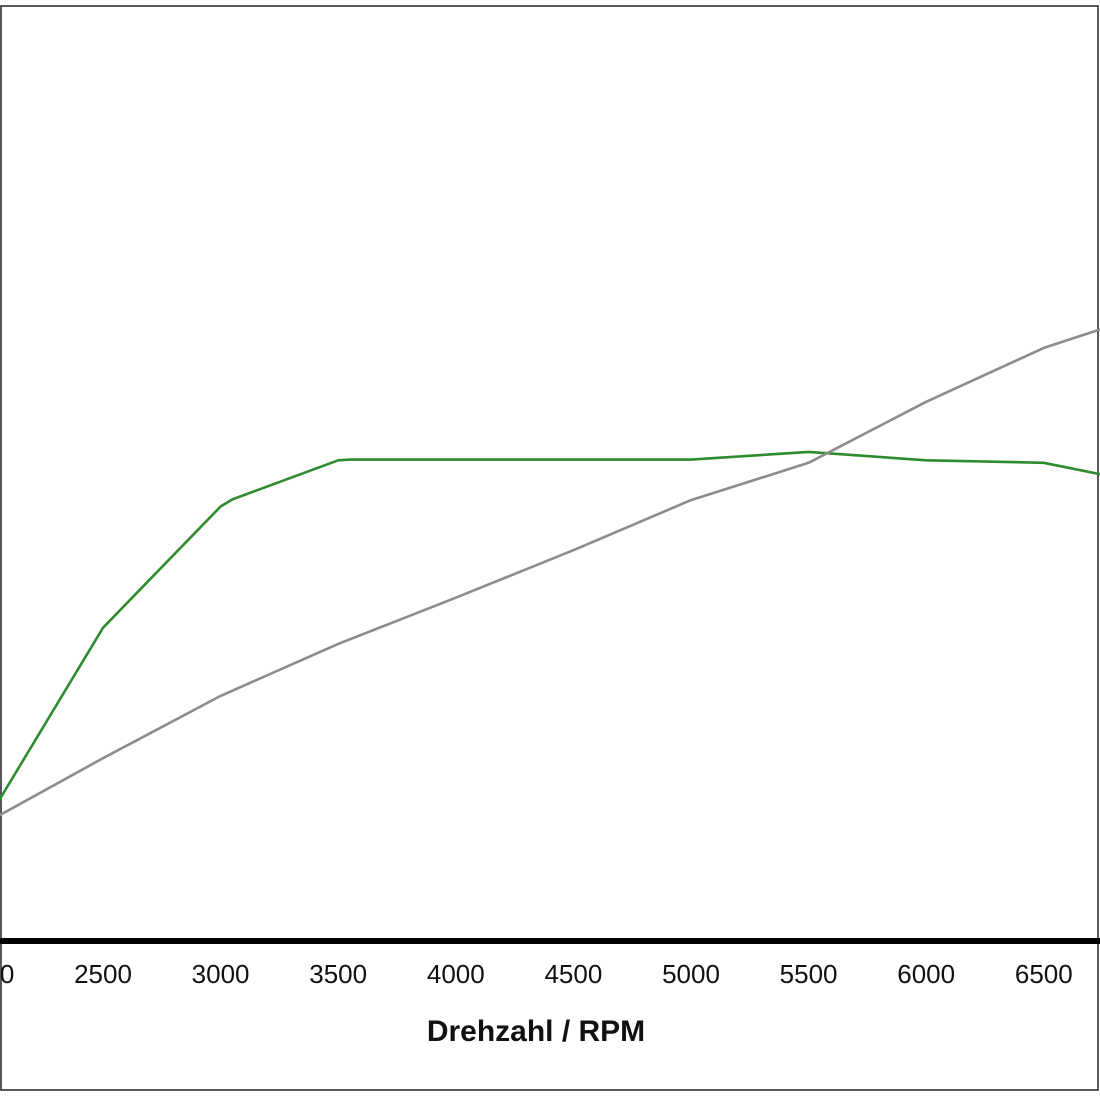 This screenshot has width=1100, height=1100. I want to click on x-tick-label-6500: 6500, so click(1044, 974).